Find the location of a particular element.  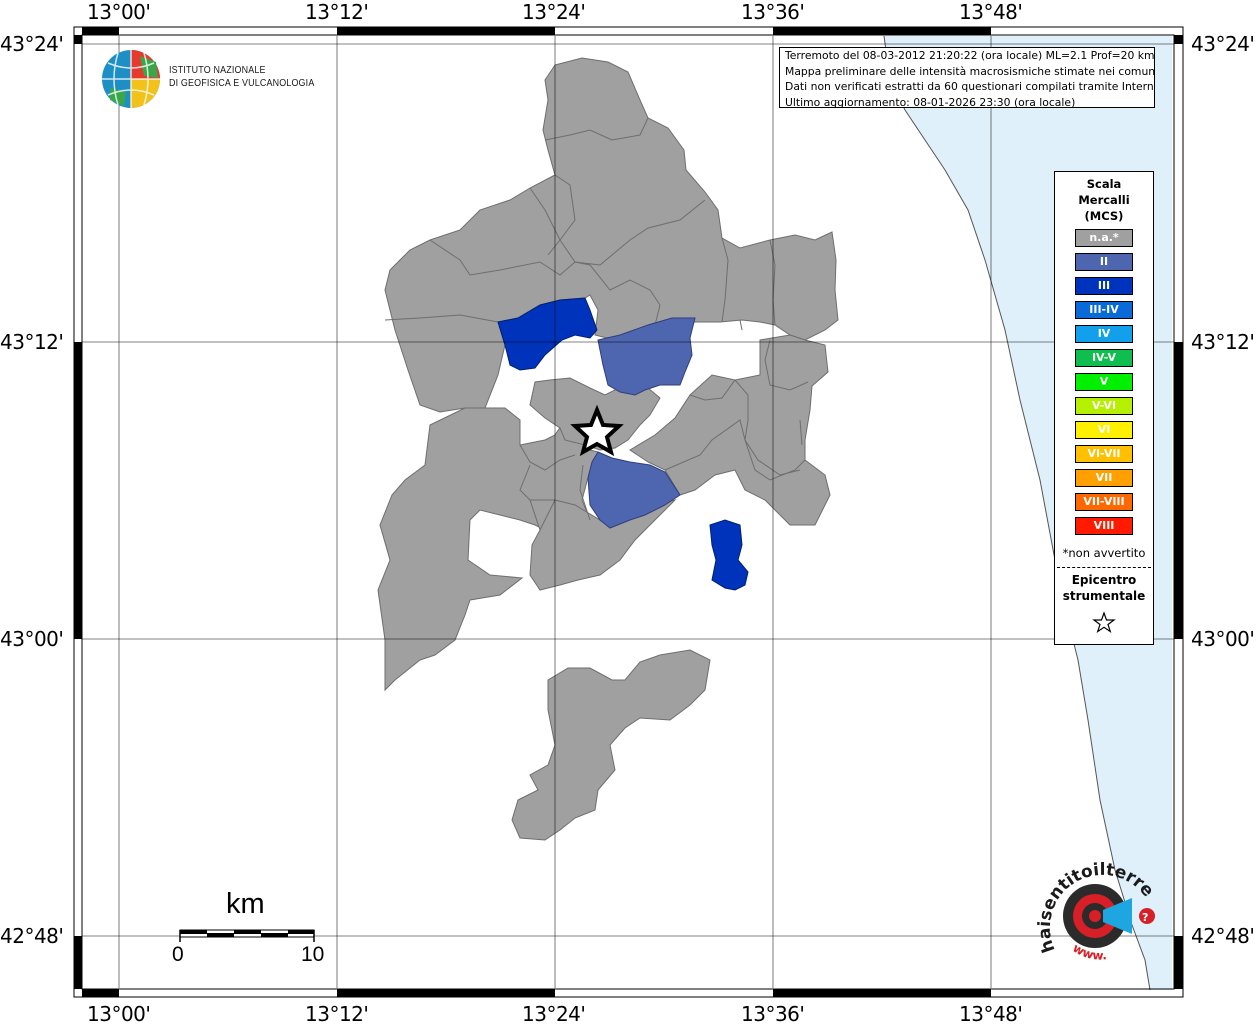

haisentito-badge is located at coordinates (1109, 916).